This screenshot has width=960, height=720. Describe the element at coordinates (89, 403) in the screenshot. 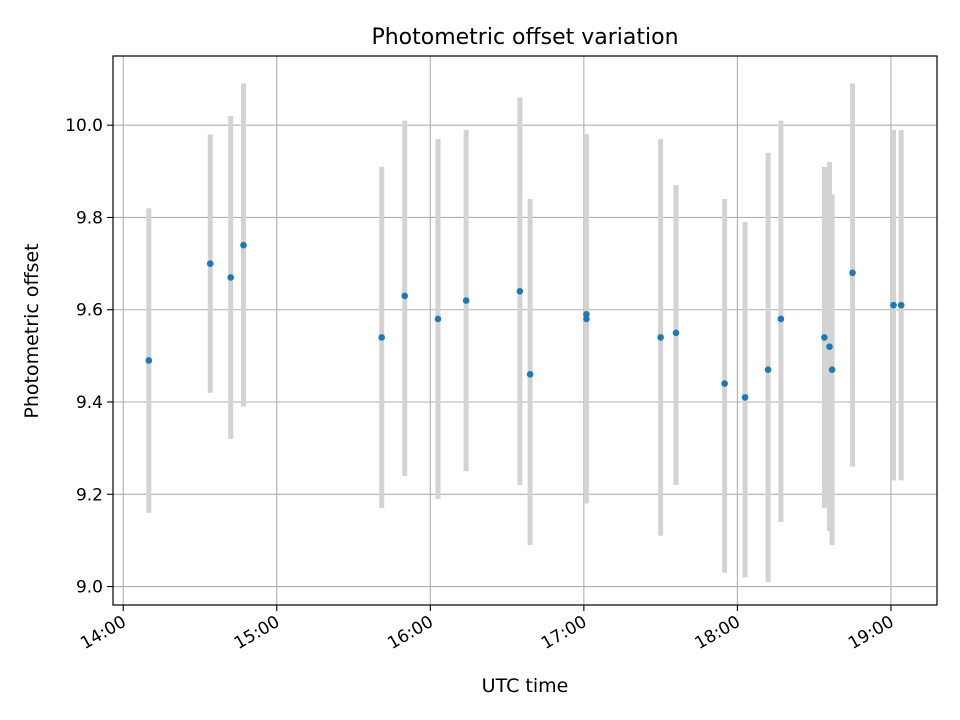

I see `y-tick-label: 9.4` at that location.